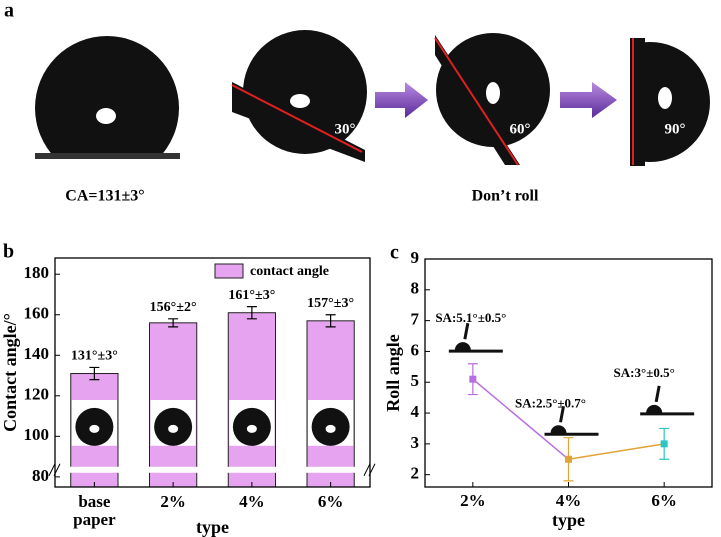 This screenshot has width=721, height=537. I want to click on value-label: 131°±3°, so click(94, 356).